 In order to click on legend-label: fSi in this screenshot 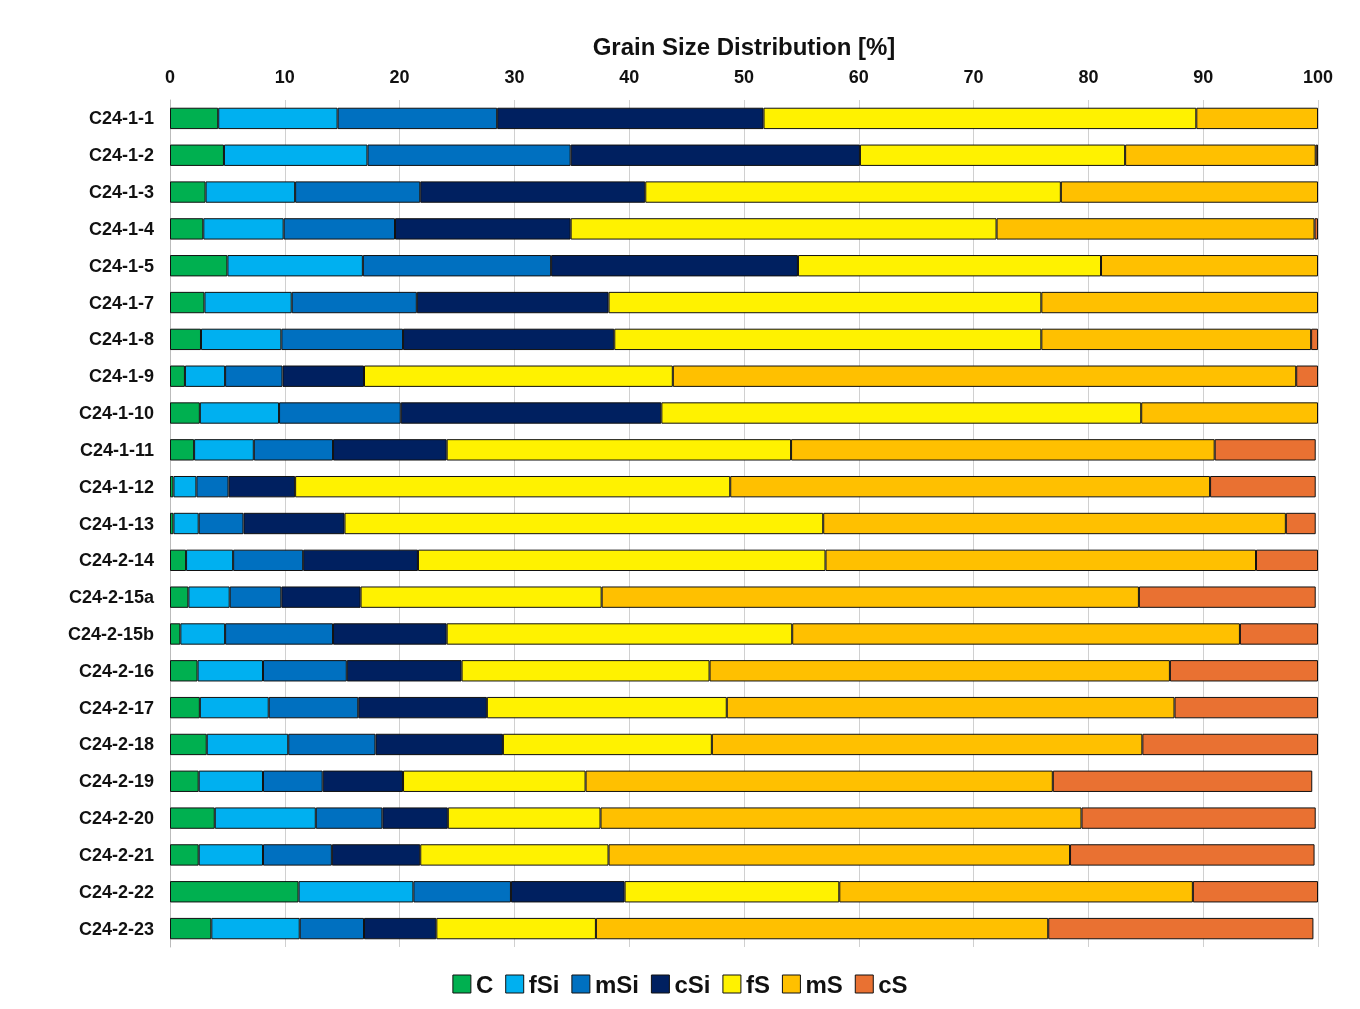, I will do `click(544, 984)`.